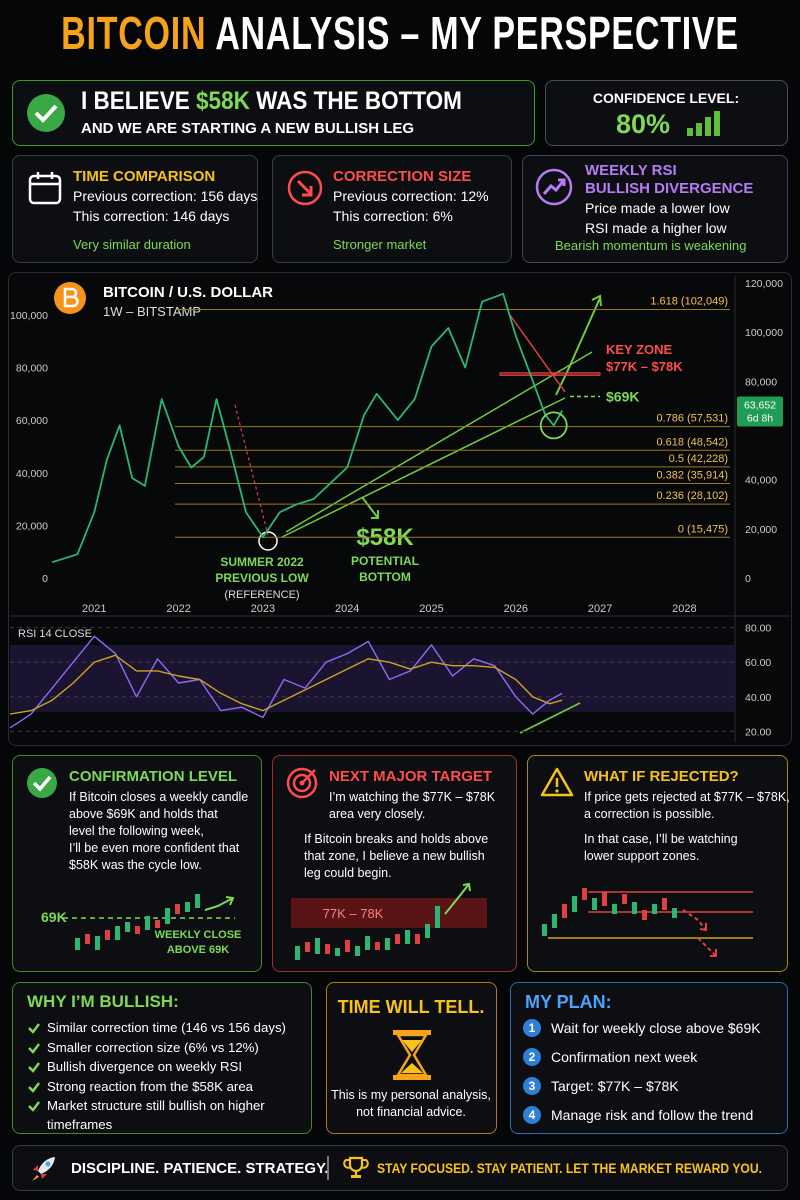 The height and width of the screenshot is (1200, 800). Describe the element at coordinates (271, 101) in the screenshot. I see `thesis-line: I BELIEVE $58K WAS THE BOTTOM` at that location.